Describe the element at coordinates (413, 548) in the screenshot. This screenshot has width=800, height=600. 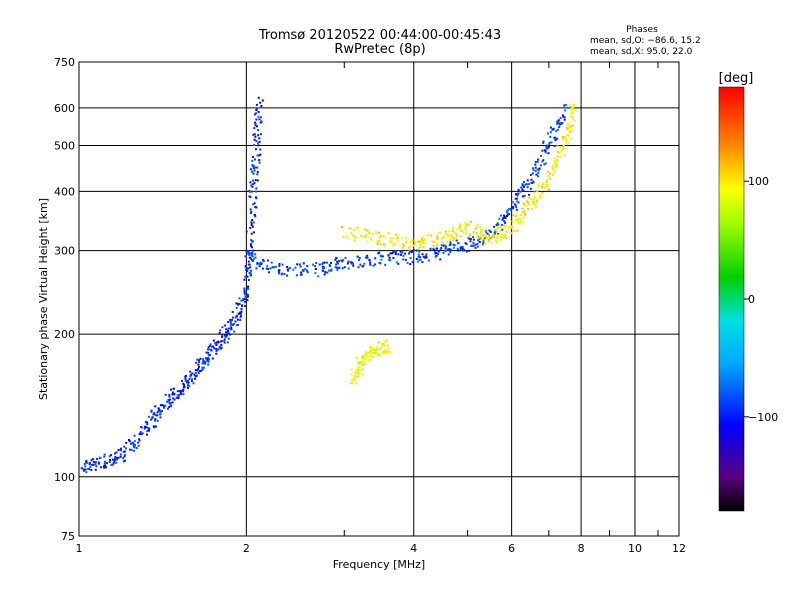
I see `x-tick-label: 4` at that location.